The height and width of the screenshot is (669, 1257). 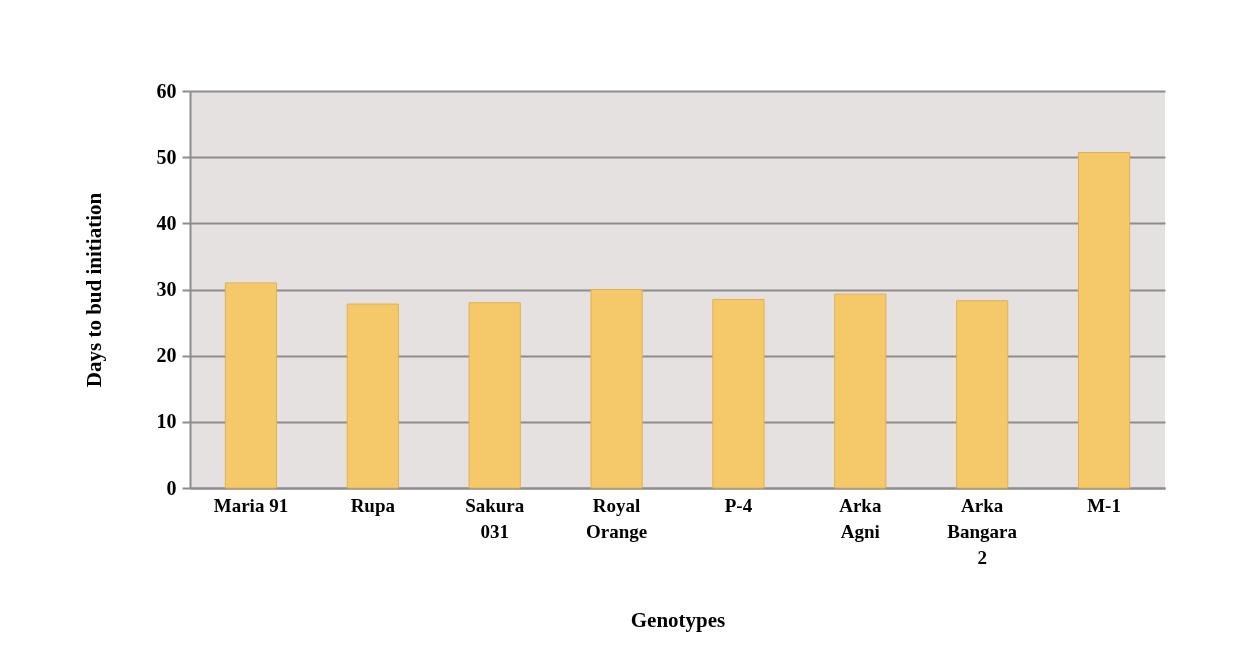 What do you see at coordinates (171, 487) in the screenshot?
I see `y-tick-label: 0` at bounding box center [171, 487].